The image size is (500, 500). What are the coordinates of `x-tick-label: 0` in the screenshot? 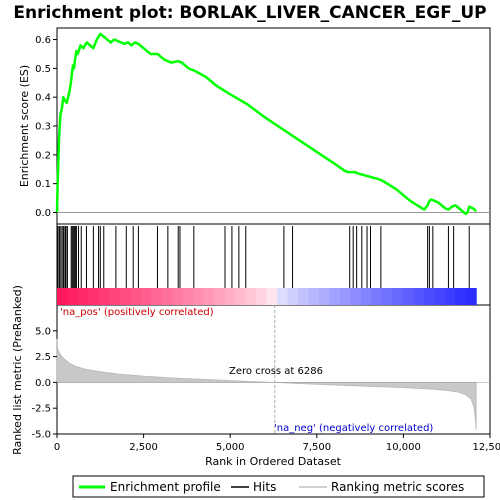 It's located at (57, 447).